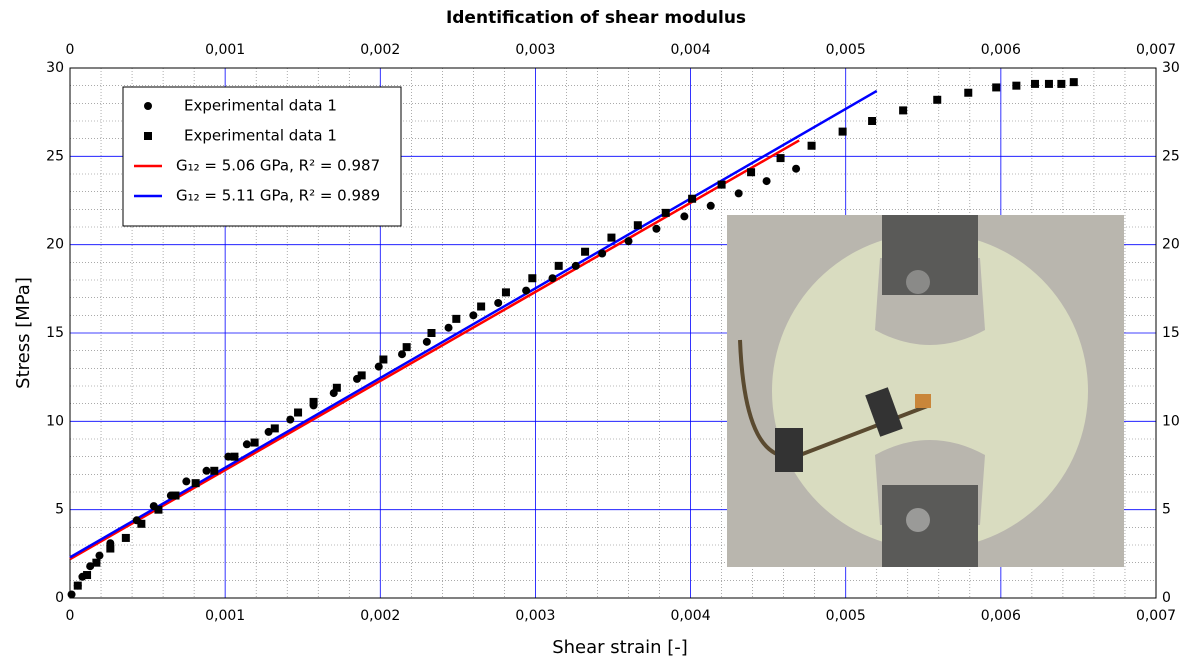  I want to click on legend-box, so click(262, 156).